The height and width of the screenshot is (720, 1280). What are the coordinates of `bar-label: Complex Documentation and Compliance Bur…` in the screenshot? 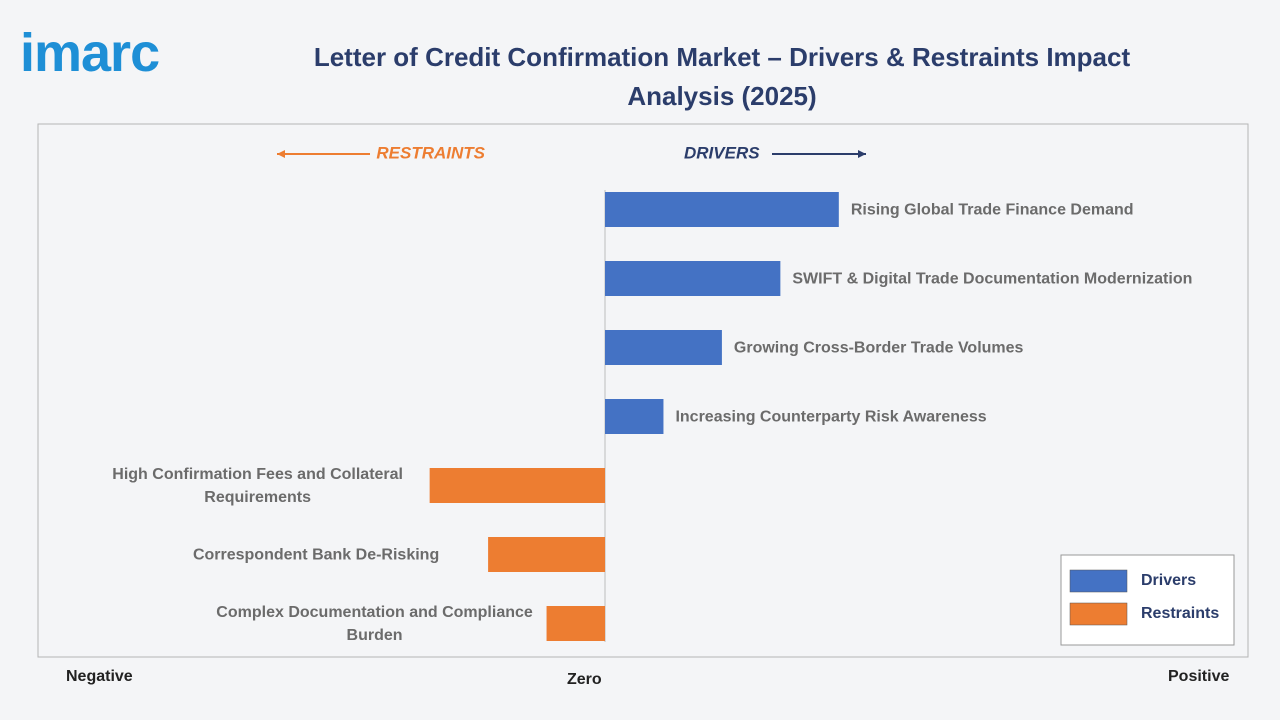 It's located at (374, 623).